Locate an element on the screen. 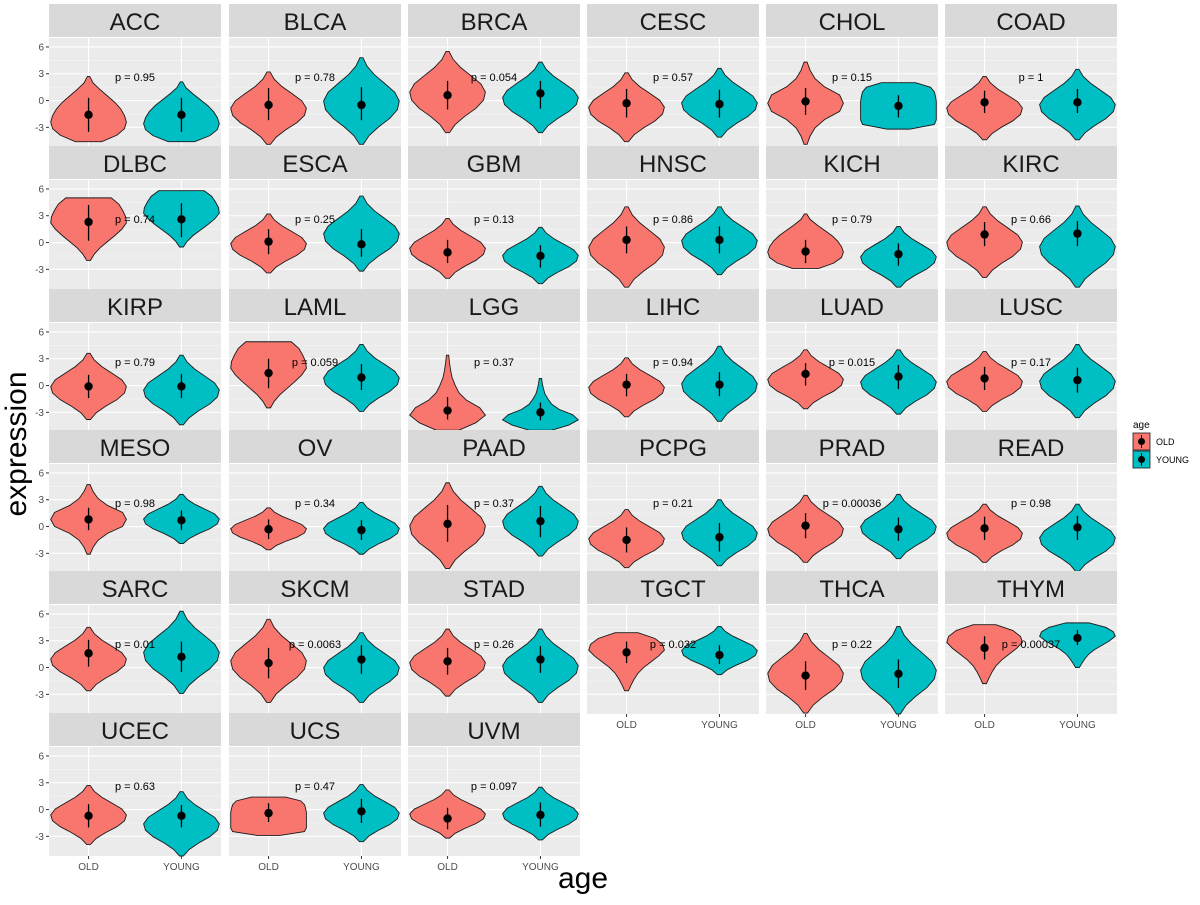 Image resolution: width=1200 pixels, height=905 pixels. panel-lihc: LIHC p = 0.94 is located at coordinates (673, 360).